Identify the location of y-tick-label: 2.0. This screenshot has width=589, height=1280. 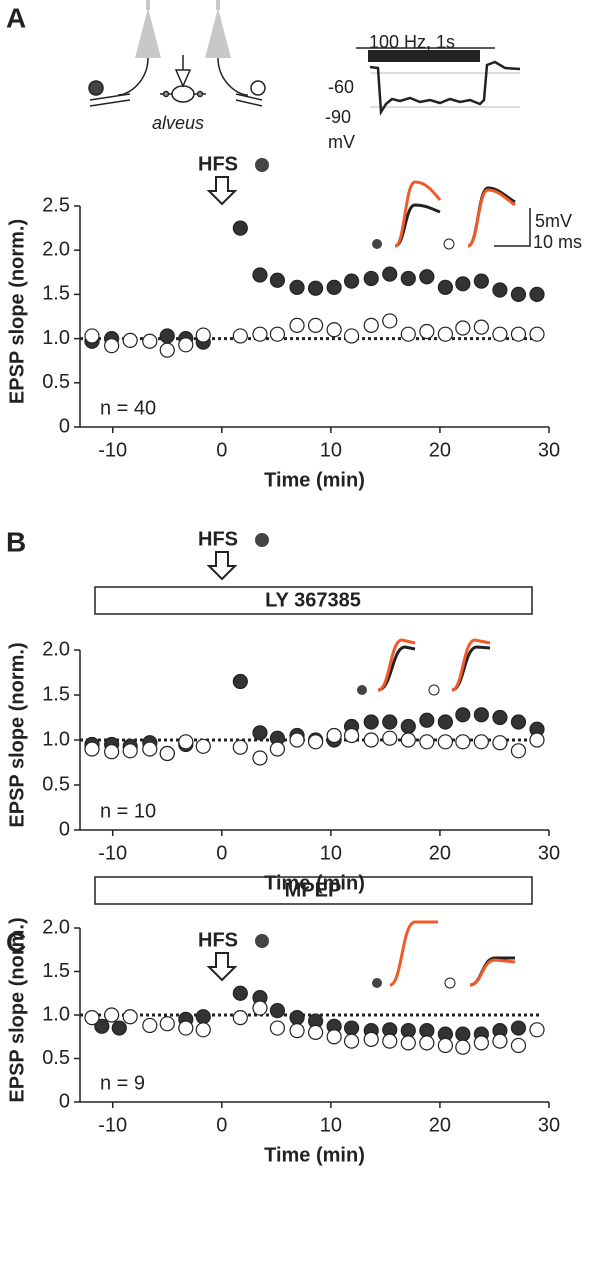
(56, 249).